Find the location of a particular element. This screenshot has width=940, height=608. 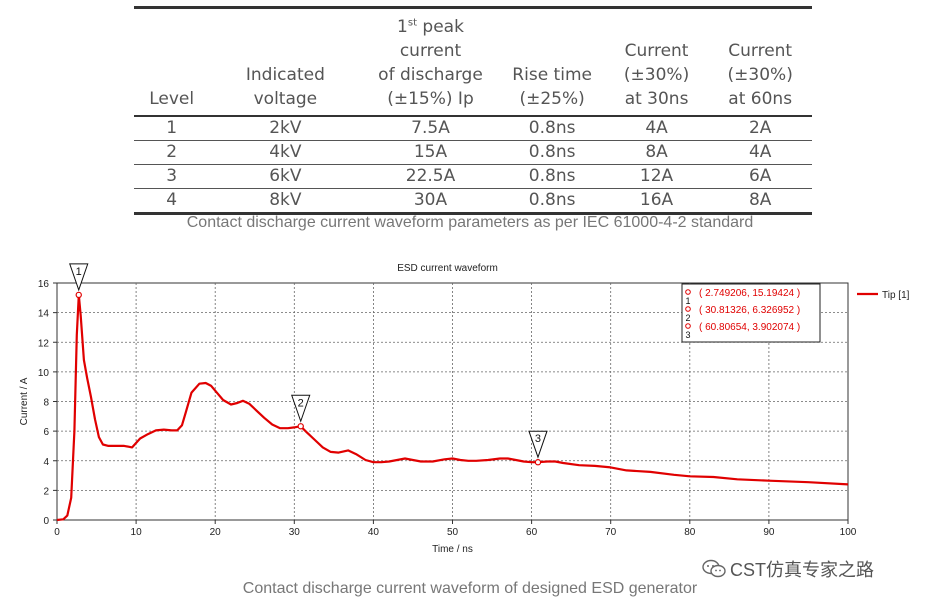

table-cell: 2kV is located at coordinates (285, 128).